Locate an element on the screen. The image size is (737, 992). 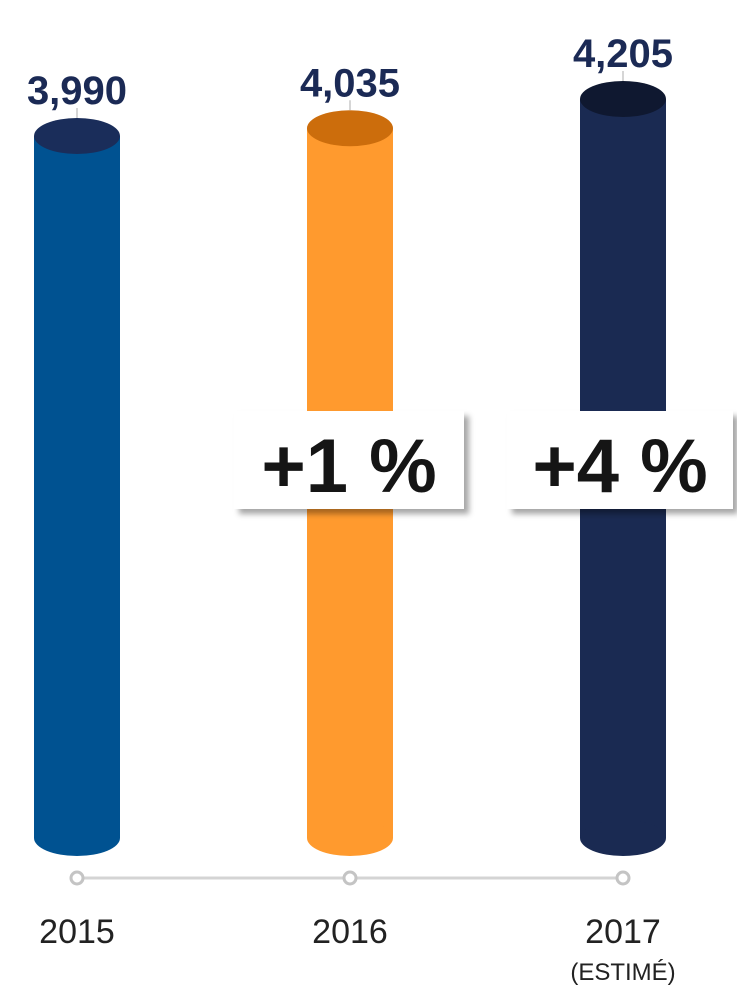
value-label: 4,205 is located at coordinates (623, 54).